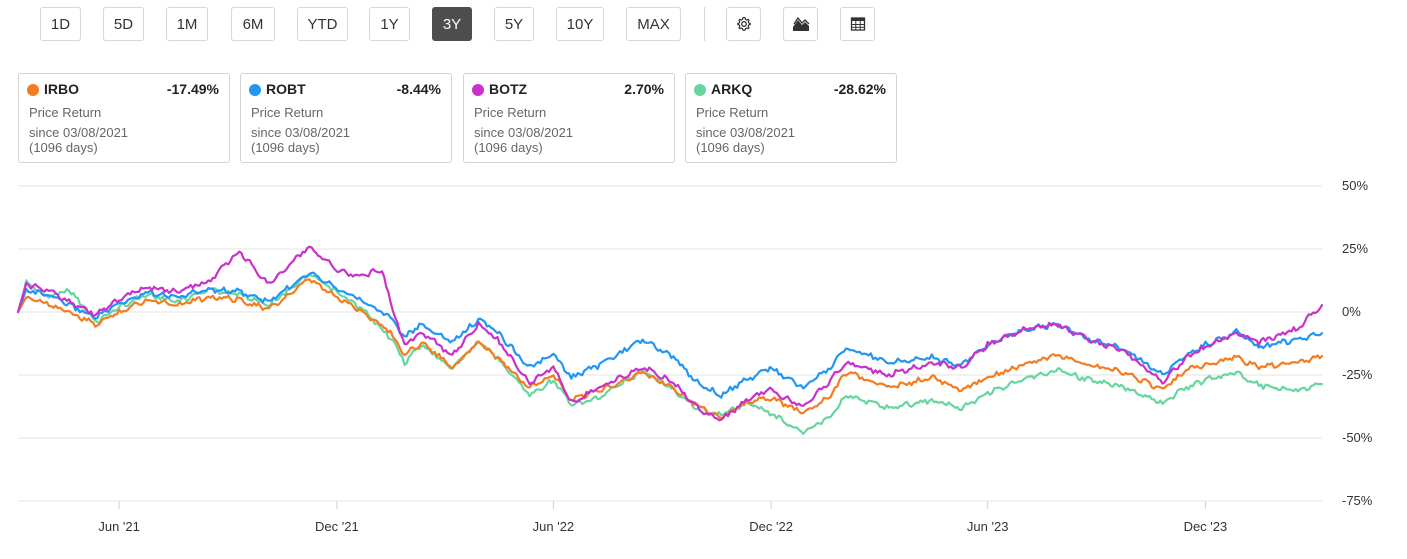 This screenshot has height=559, width=1407. Describe the element at coordinates (1355, 185) in the screenshot. I see `y-tick-label: 50%` at that location.